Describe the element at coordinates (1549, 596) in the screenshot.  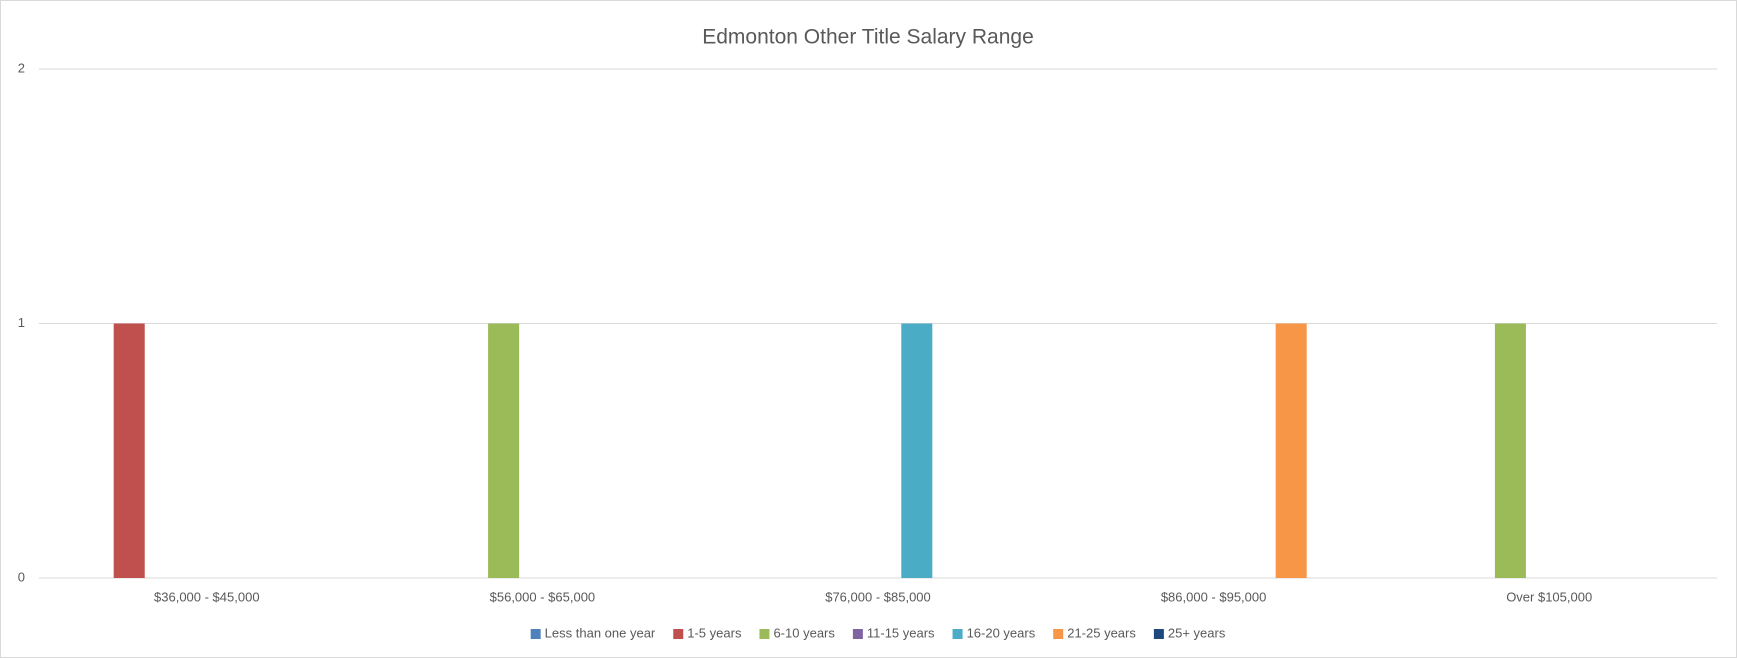
I see `x-tick-label: Over $105,000` at that location.